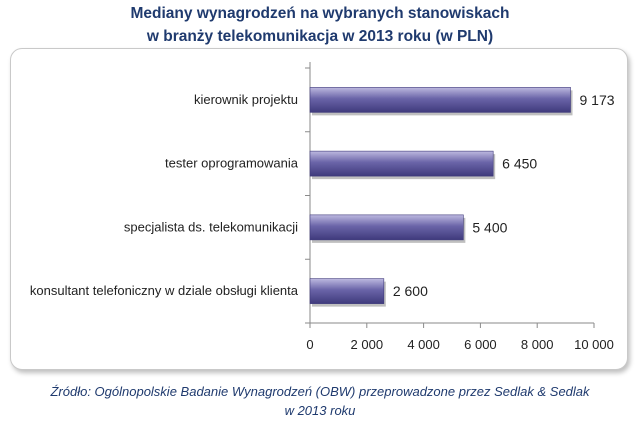  What do you see at coordinates (489, 227) in the screenshot?
I see `value-label: 5 400` at bounding box center [489, 227].